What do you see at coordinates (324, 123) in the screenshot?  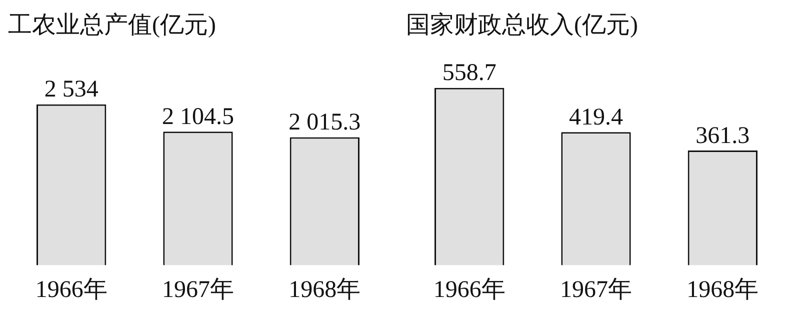 I see `data-label: 2 015.3` at bounding box center [324, 123].